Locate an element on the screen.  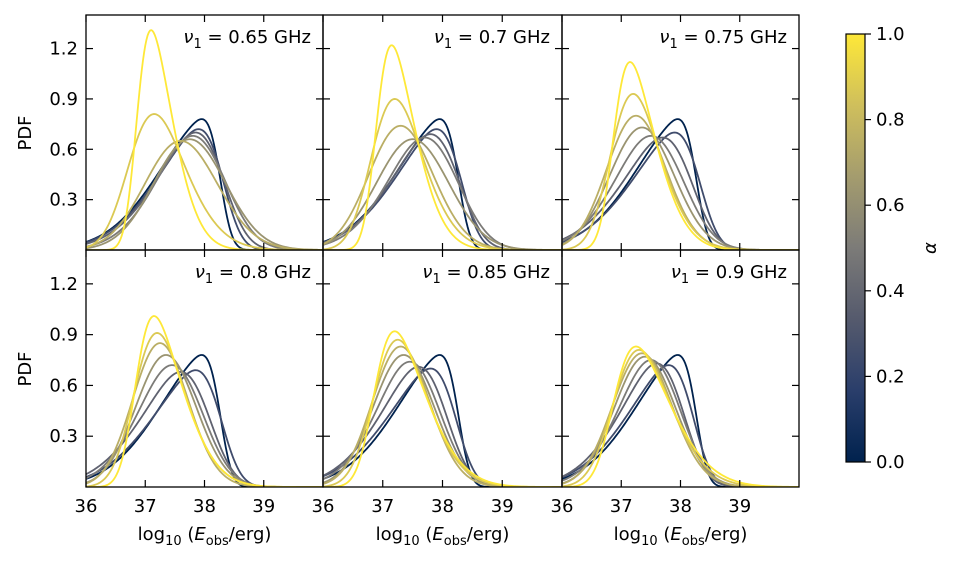
panel: ν1 = 0.7 GHz is located at coordinates (442, 132).